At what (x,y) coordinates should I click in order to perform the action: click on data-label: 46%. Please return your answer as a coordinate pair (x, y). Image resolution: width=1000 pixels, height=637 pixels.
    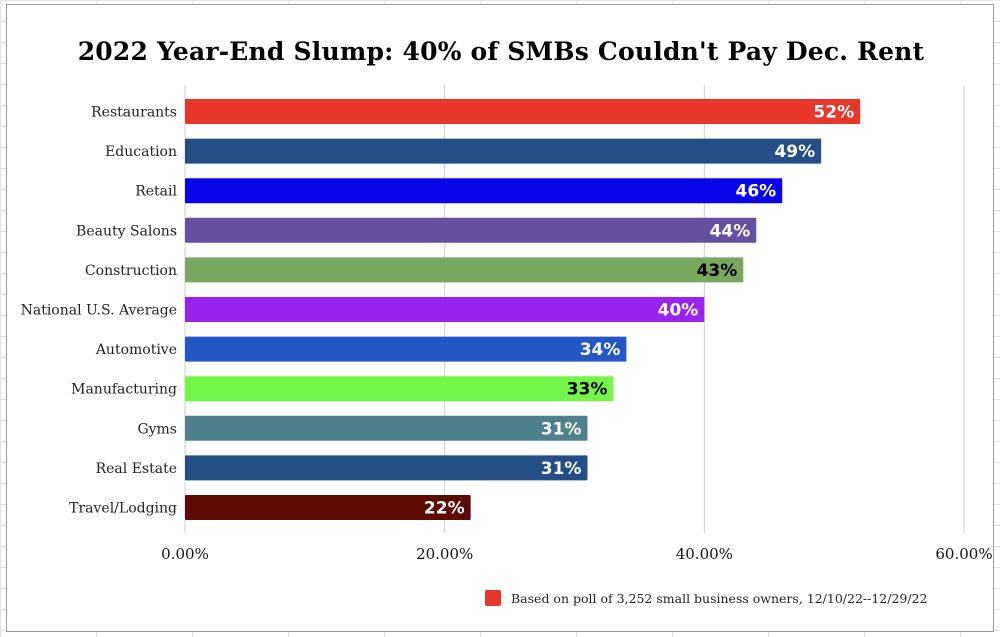
    Looking at the image, I should click on (756, 192).